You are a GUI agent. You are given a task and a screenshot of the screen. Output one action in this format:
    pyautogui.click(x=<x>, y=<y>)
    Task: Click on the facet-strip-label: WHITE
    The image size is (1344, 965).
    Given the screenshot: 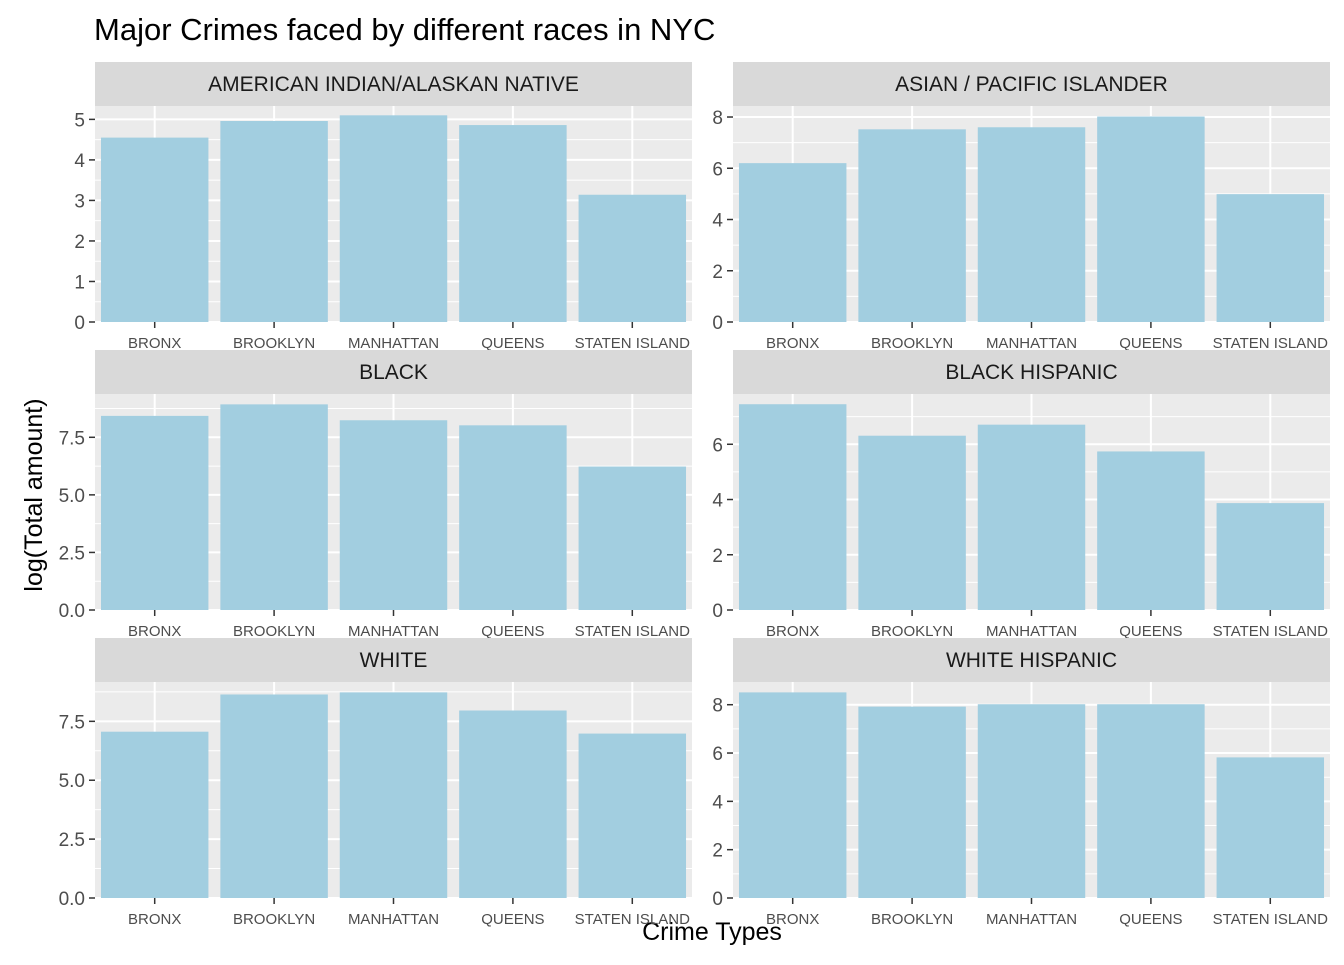 What is the action you would take?
    pyautogui.click(x=394, y=660)
    